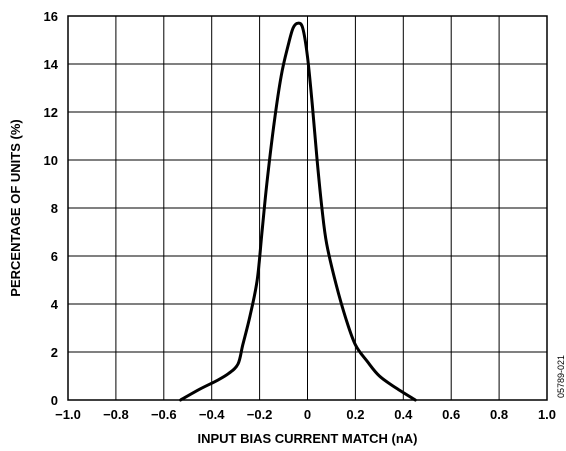  What do you see at coordinates (116, 414) in the screenshot?
I see `x-tick-label: −0.8` at bounding box center [116, 414].